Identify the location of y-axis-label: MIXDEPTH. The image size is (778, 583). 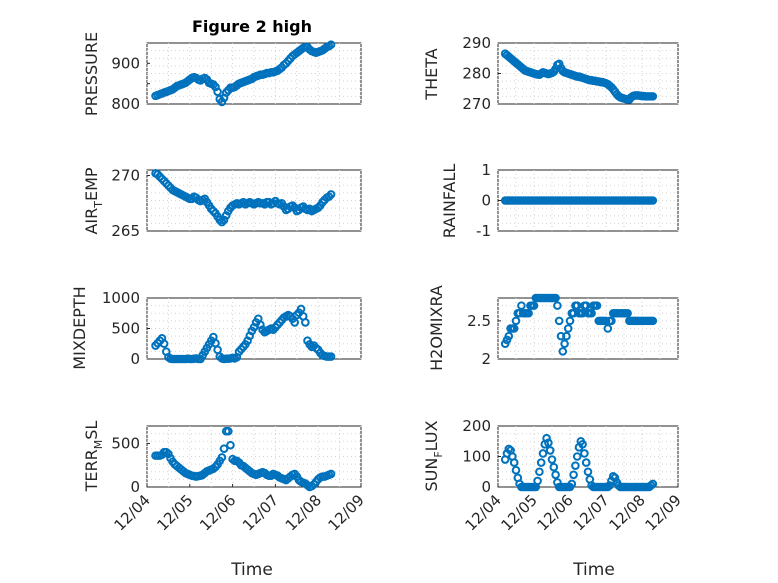
(79, 327).